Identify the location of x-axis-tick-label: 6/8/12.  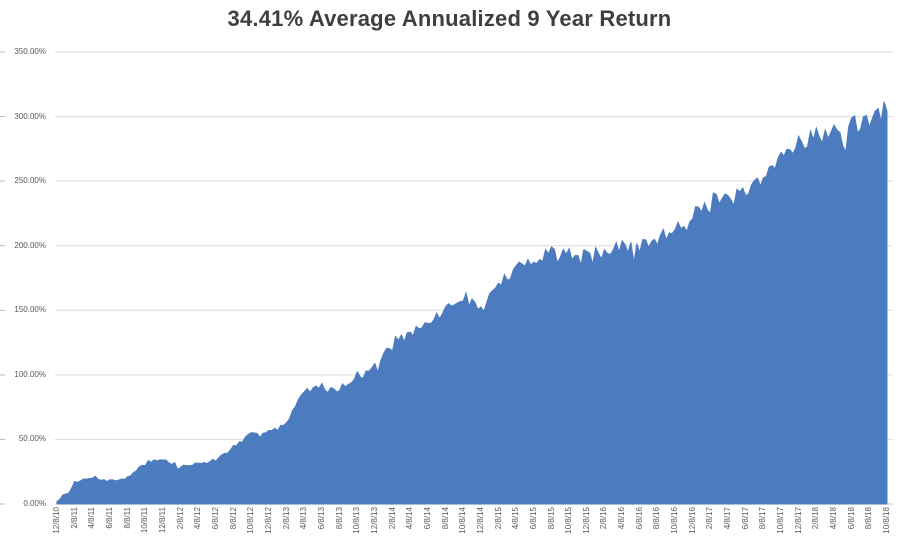
(215, 518).